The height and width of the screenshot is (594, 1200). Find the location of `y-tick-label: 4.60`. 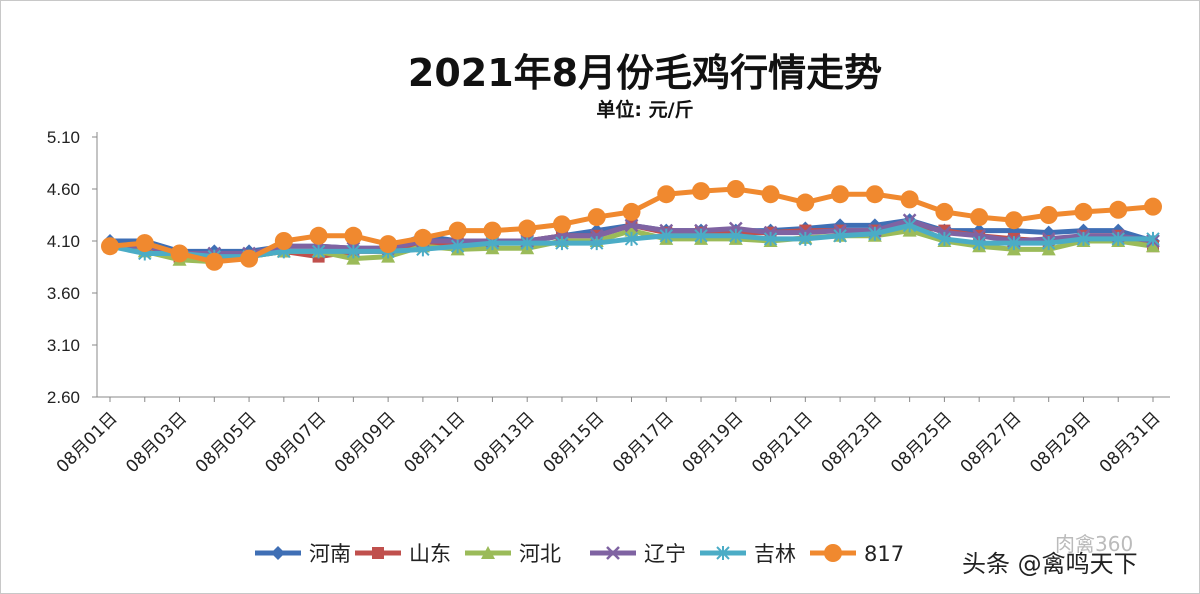

y-tick-label: 4.60 is located at coordinates (63, 189).